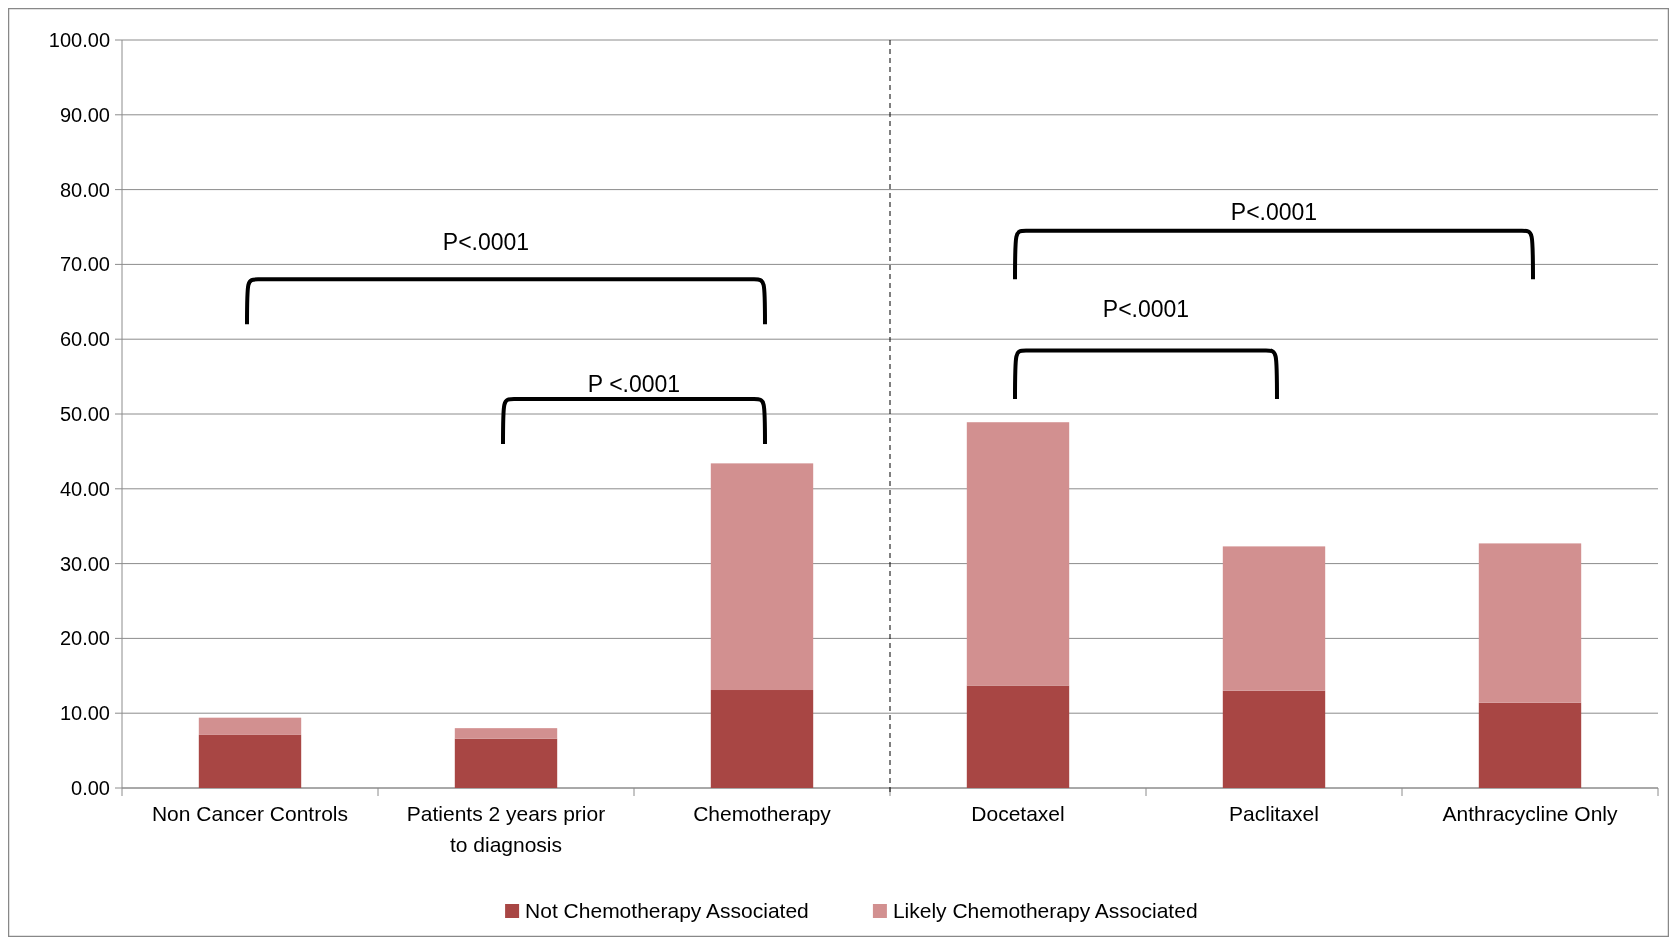 This screenshot has height=945, width=1677. What do you see at coordinates (84, 563) in the screenshot?
I see `y-tick-label: 30.00` at bounding box center [84, 563].